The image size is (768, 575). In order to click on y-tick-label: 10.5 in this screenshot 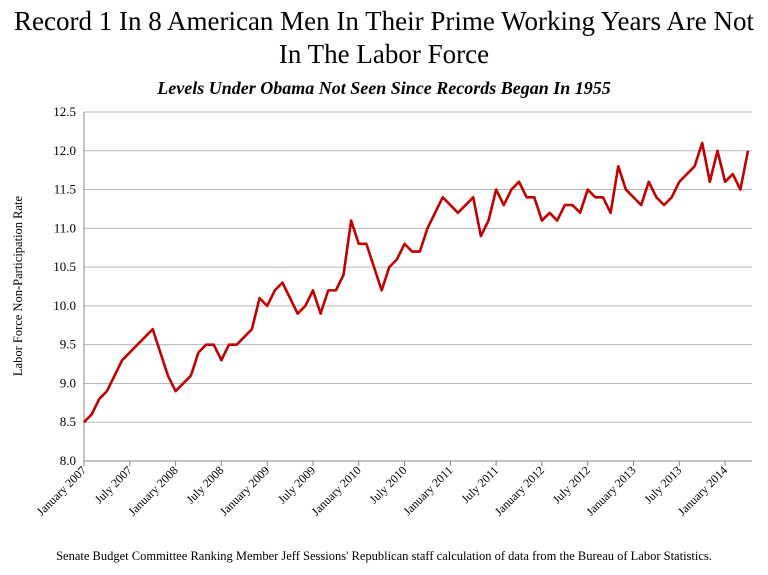, I will do `click(64, 266)`.